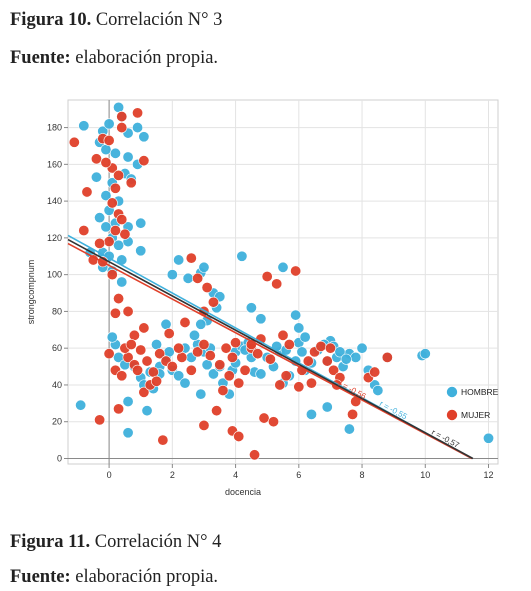  What do you see at coordinates (298, 475) in the screenshot?
I see `x-tick-label: 6` at bounding box center [298, 475].